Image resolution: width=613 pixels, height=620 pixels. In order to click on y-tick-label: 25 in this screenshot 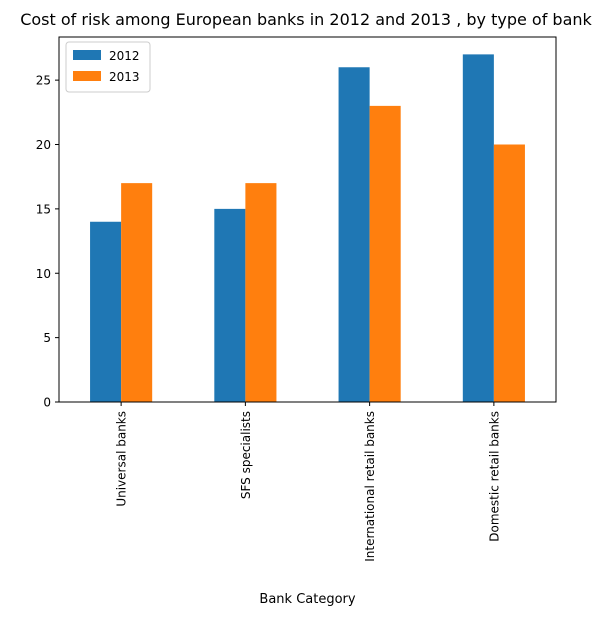, I will do `click(43, 81)`.